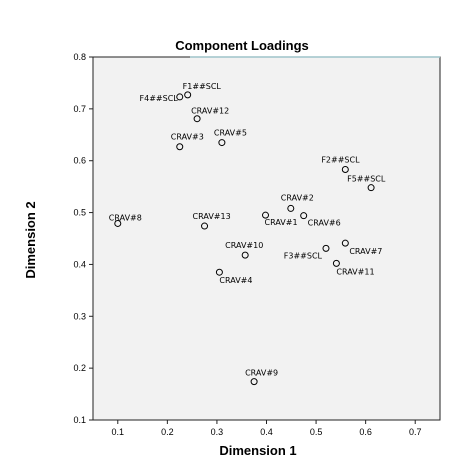  I want to click on y-axis-ticks: 0.1 0.2 0.3 0.4 0.5 0.6 0.7 0.8, so click(83, 238).